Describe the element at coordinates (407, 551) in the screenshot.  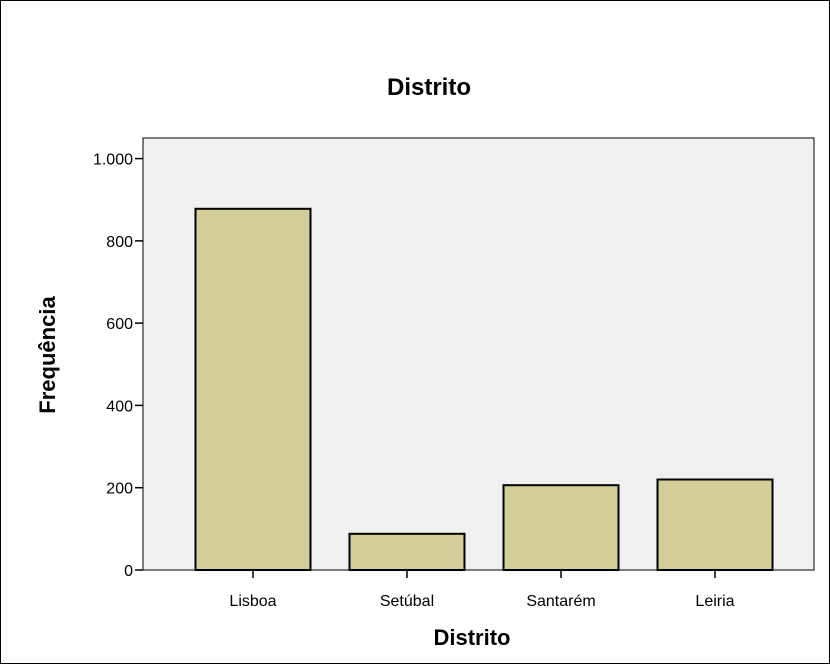
I see `bar-setúbal` at that location.